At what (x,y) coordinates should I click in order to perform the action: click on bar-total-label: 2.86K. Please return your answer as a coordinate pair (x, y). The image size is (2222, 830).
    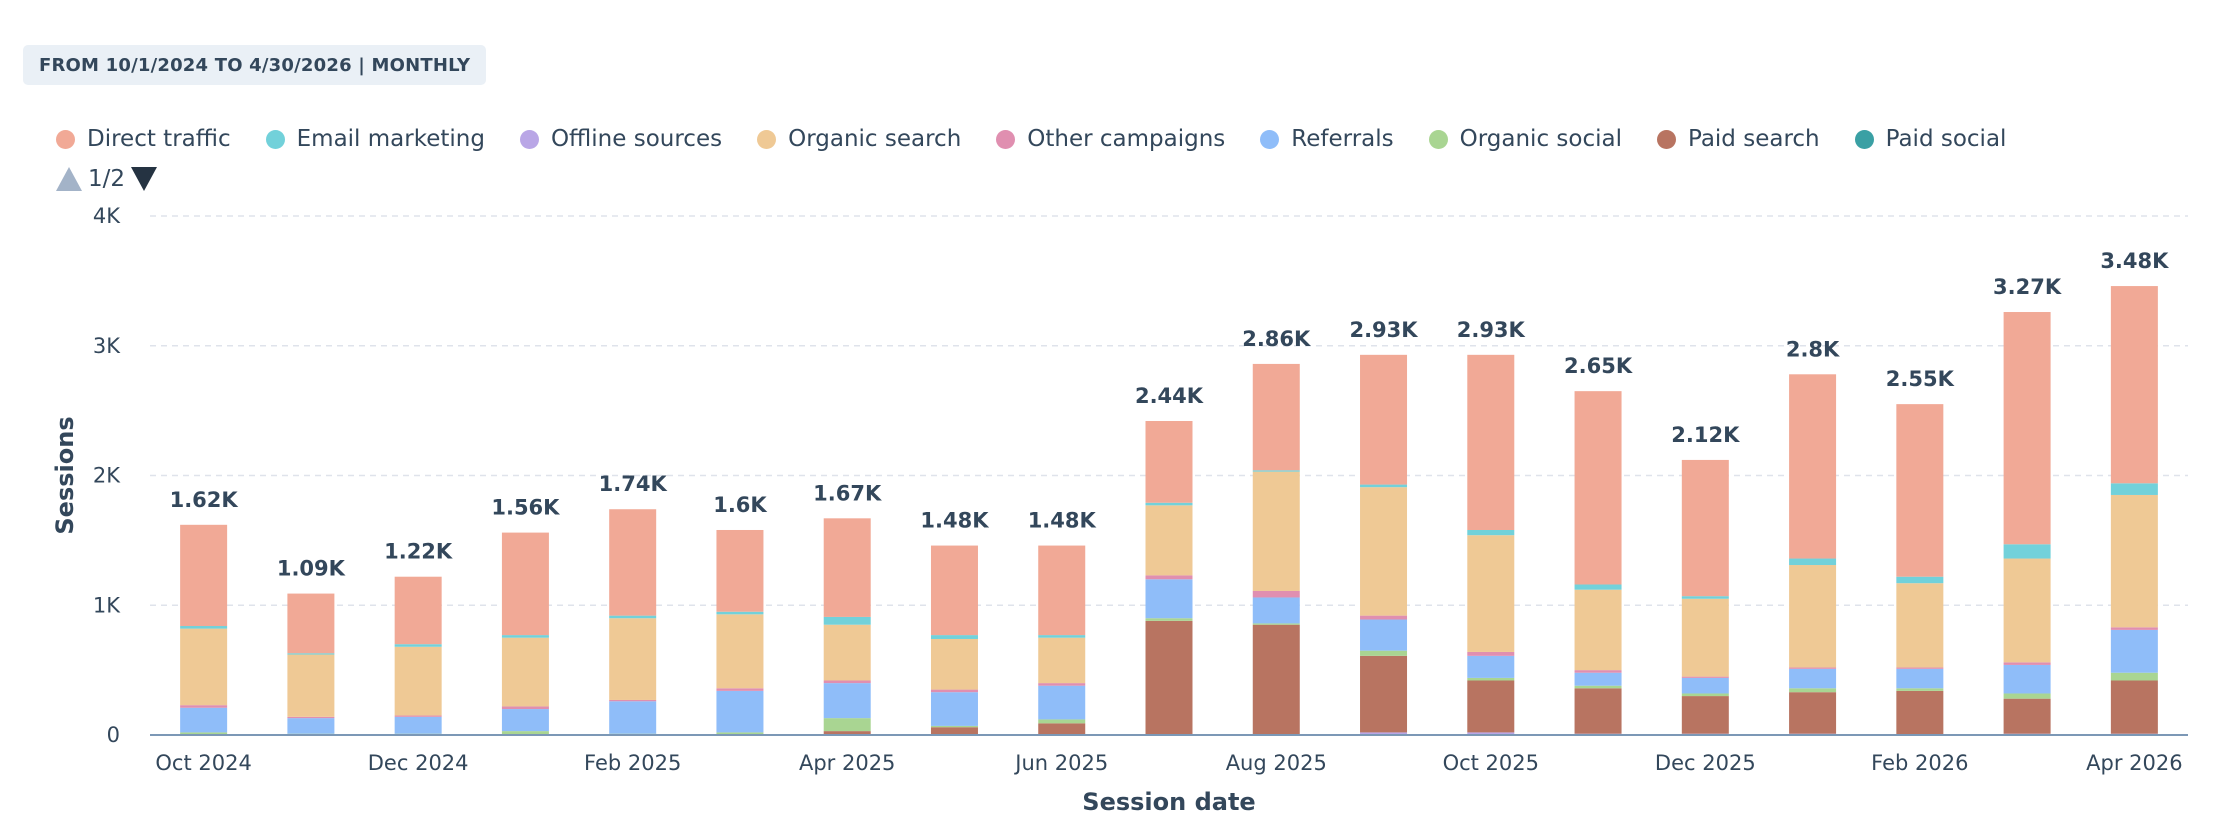
    Looking at the image, I should click on (1276, 339).